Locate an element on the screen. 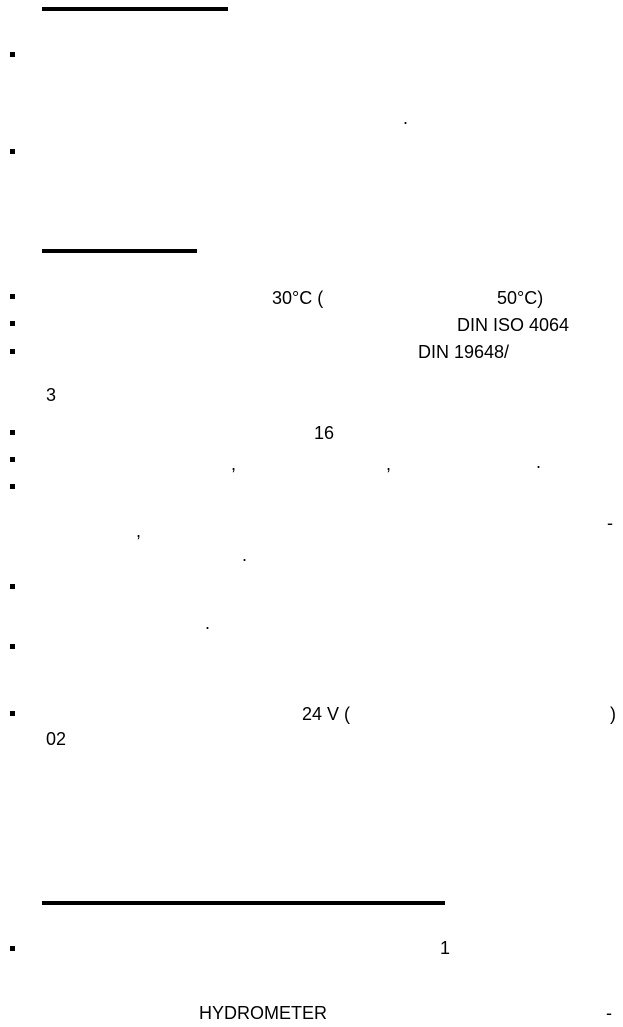  section-2-heading-rule is located at coordinates (119, 251).